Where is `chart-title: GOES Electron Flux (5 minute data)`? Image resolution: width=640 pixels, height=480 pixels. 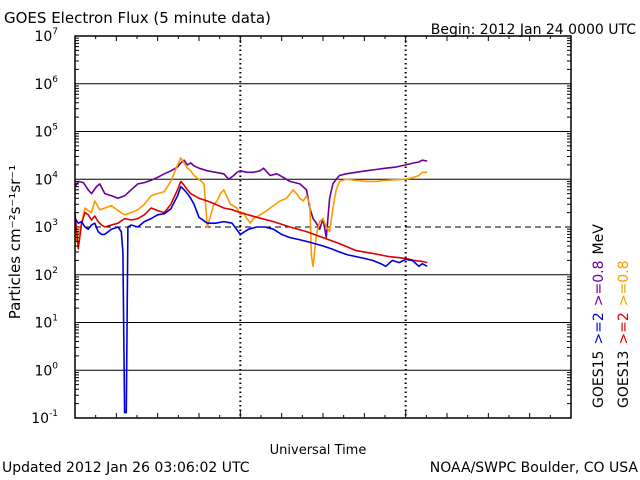
chart-title: GOES Electron Flux (5 minute data) is located at coordinates (137, 18).